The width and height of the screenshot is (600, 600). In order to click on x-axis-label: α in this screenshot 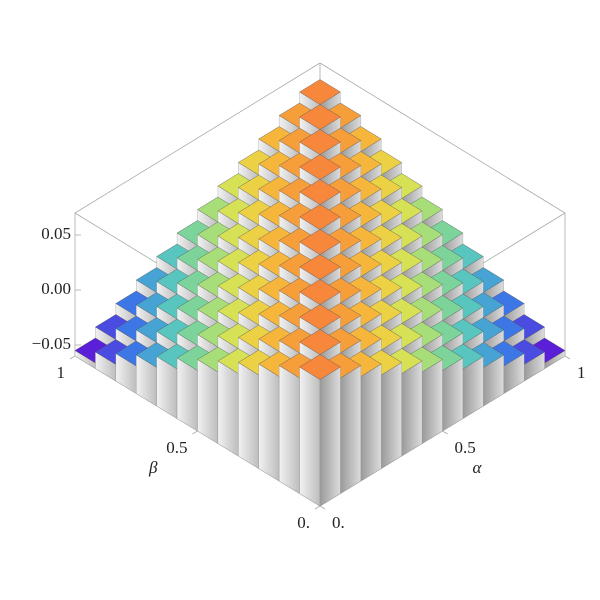, I will do `click(478, 467)`.